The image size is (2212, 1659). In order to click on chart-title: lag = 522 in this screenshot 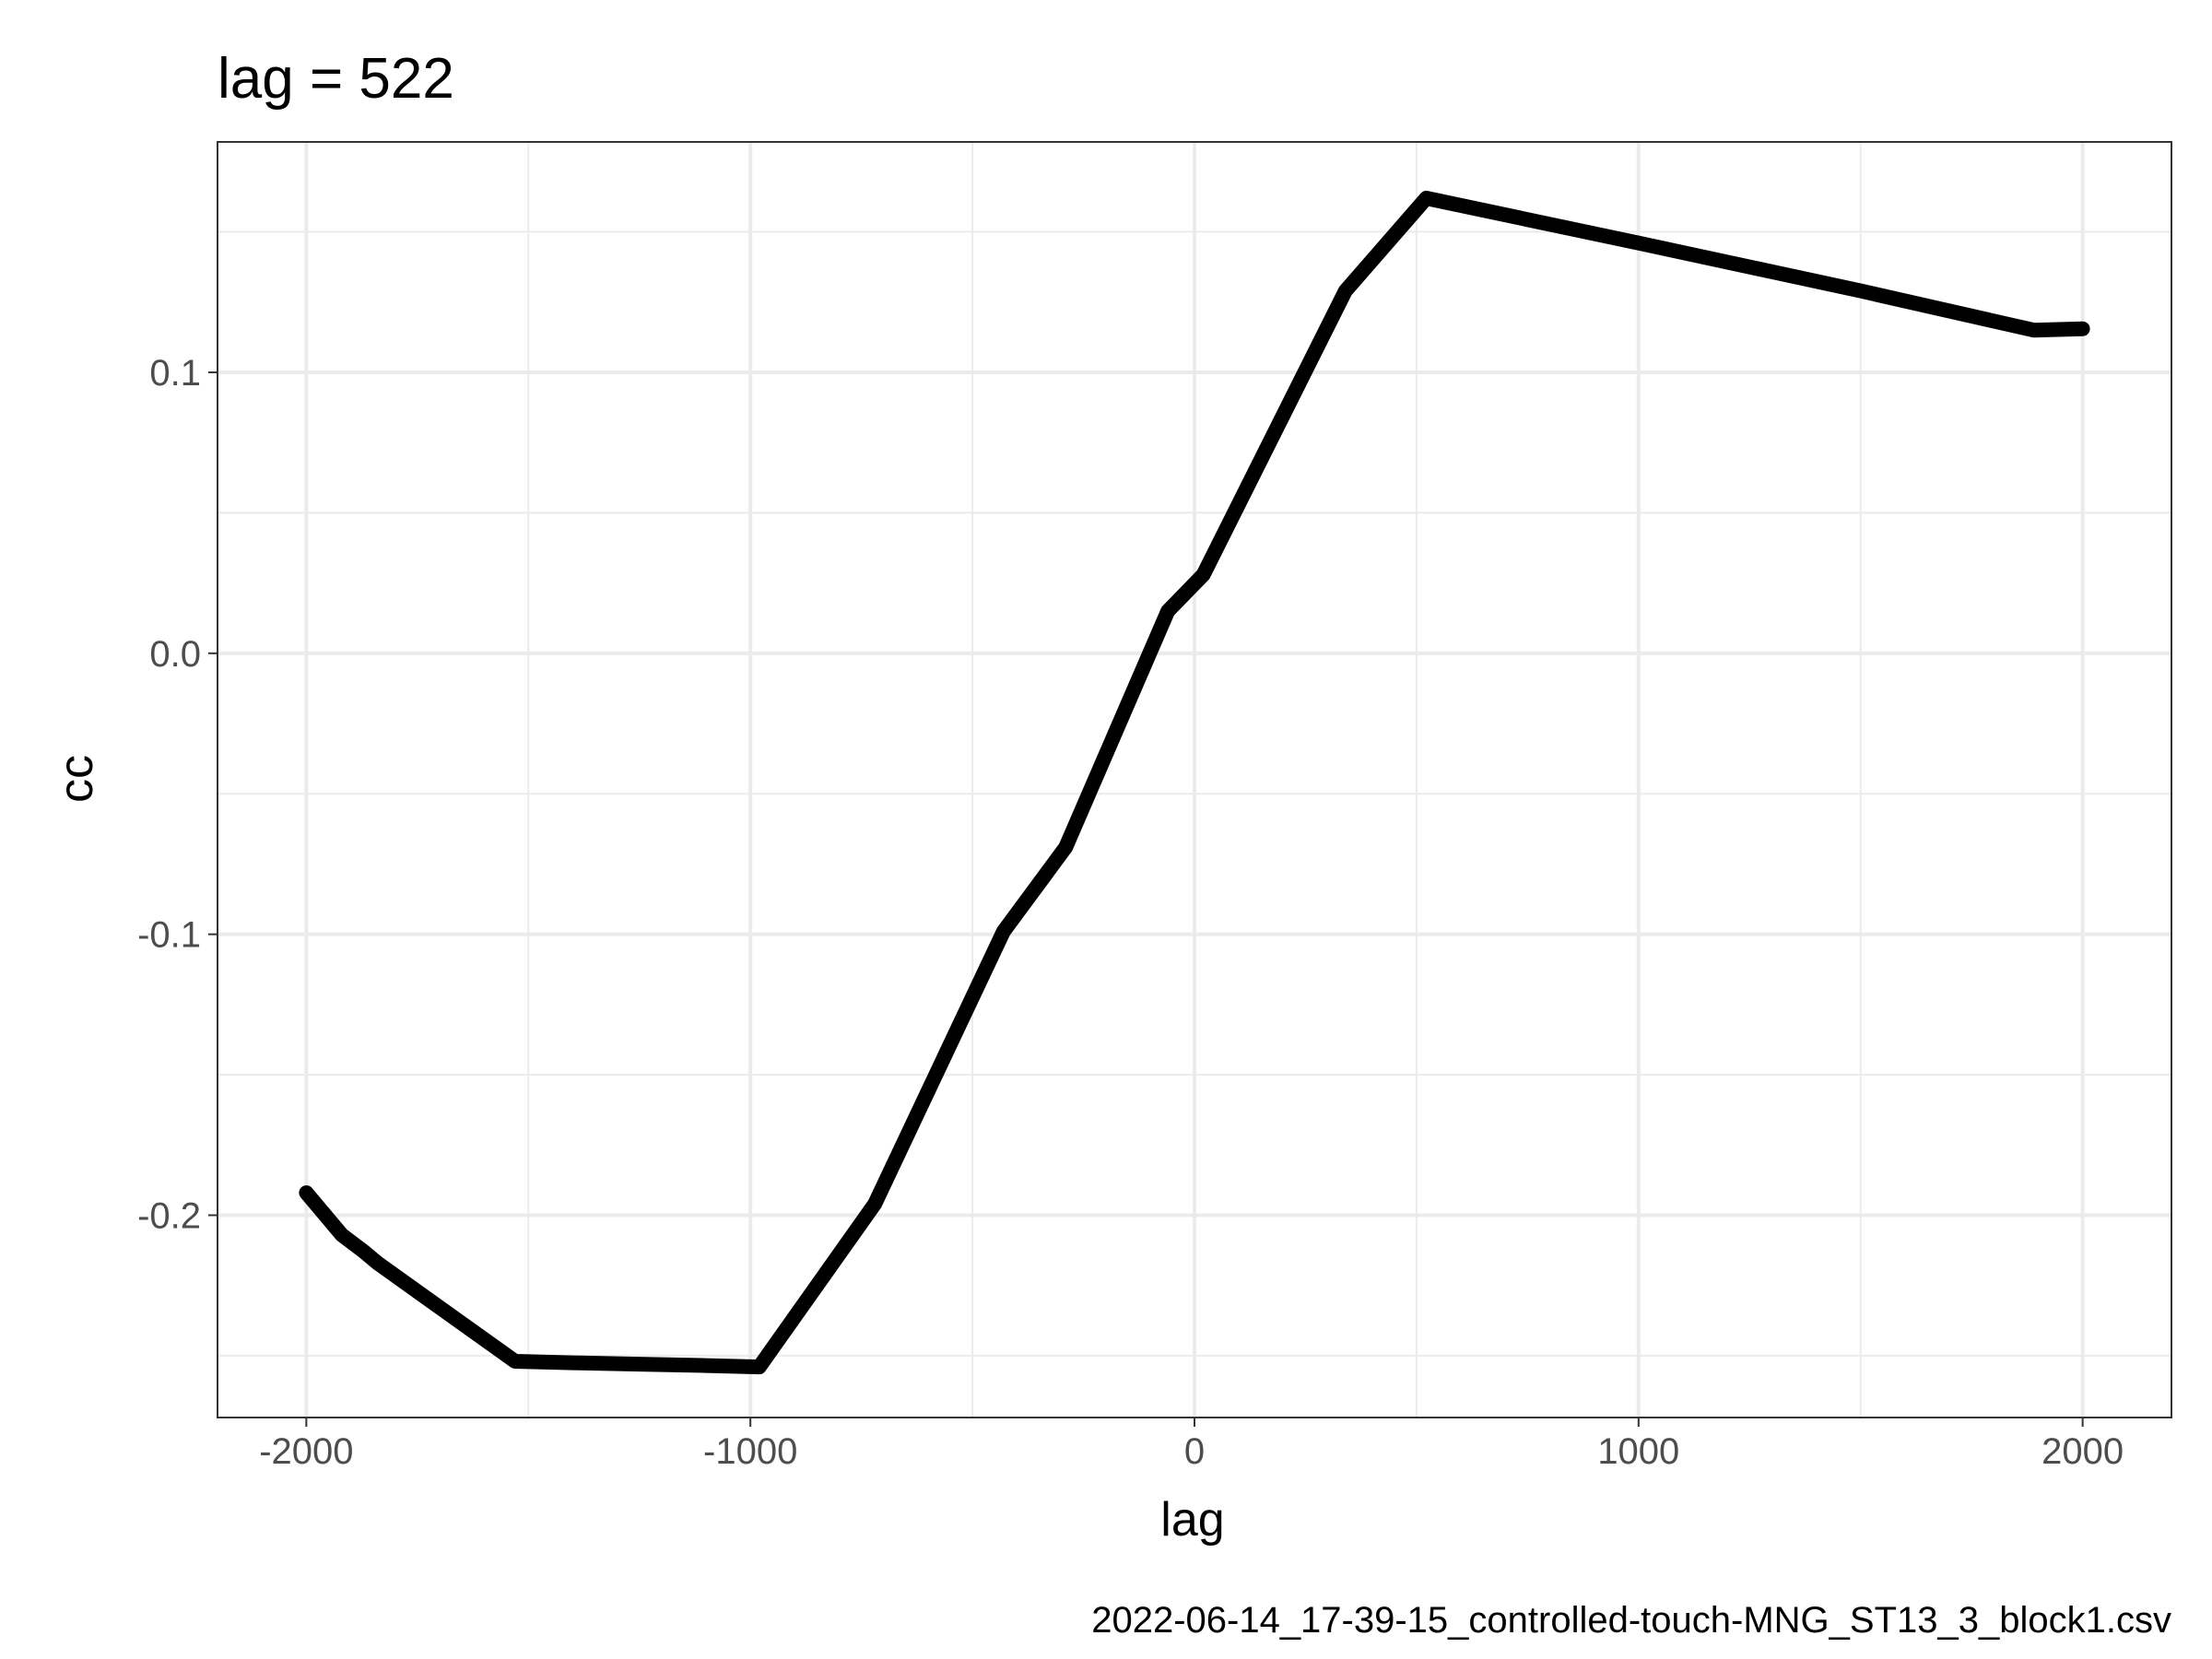, I will do `click(336, 79)`.